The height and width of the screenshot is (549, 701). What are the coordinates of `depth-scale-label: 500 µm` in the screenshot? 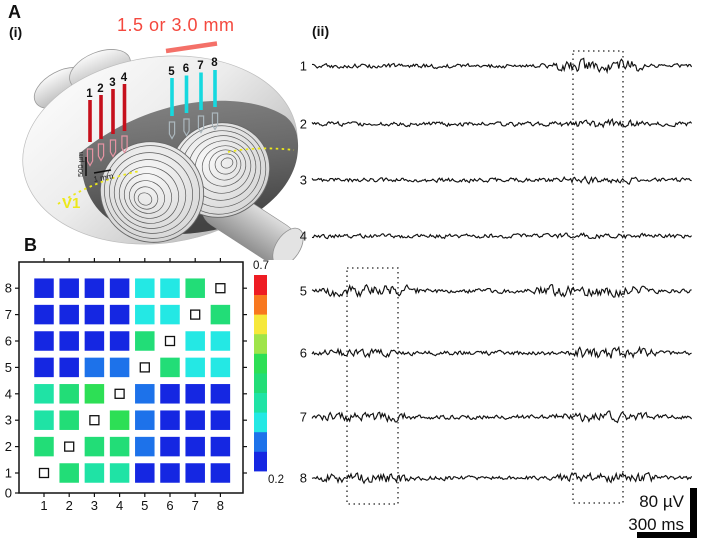 It's located at (80, 164).